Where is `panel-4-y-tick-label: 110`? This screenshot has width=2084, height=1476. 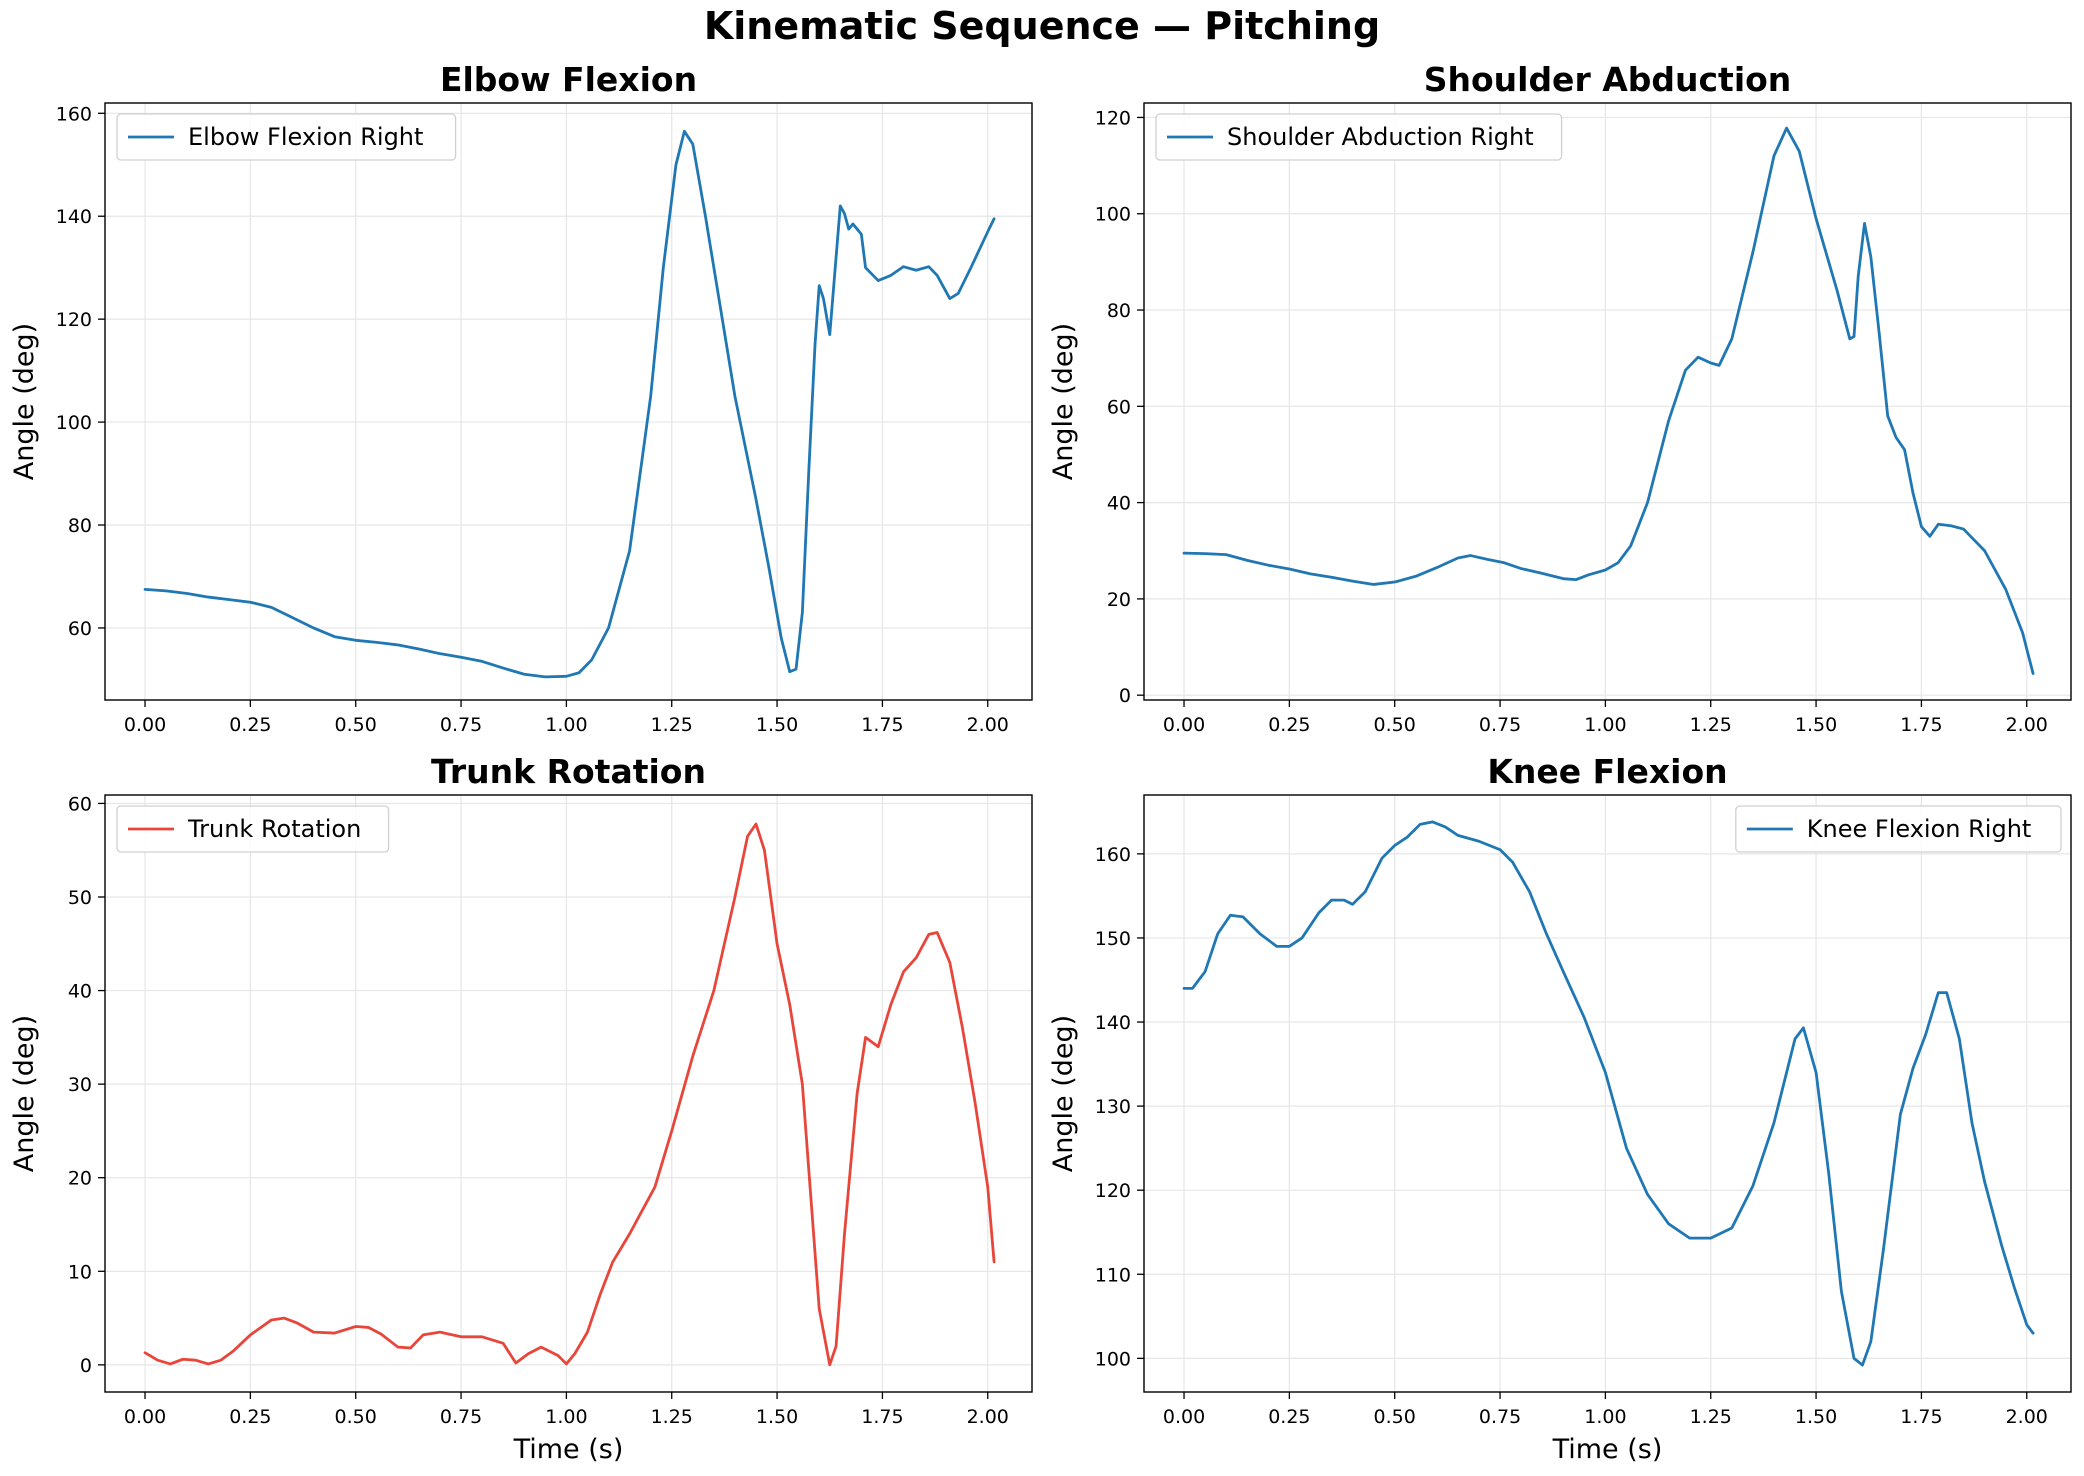 panel-4-y-tick-label: 110 is located at coordinates (1113, 1275).